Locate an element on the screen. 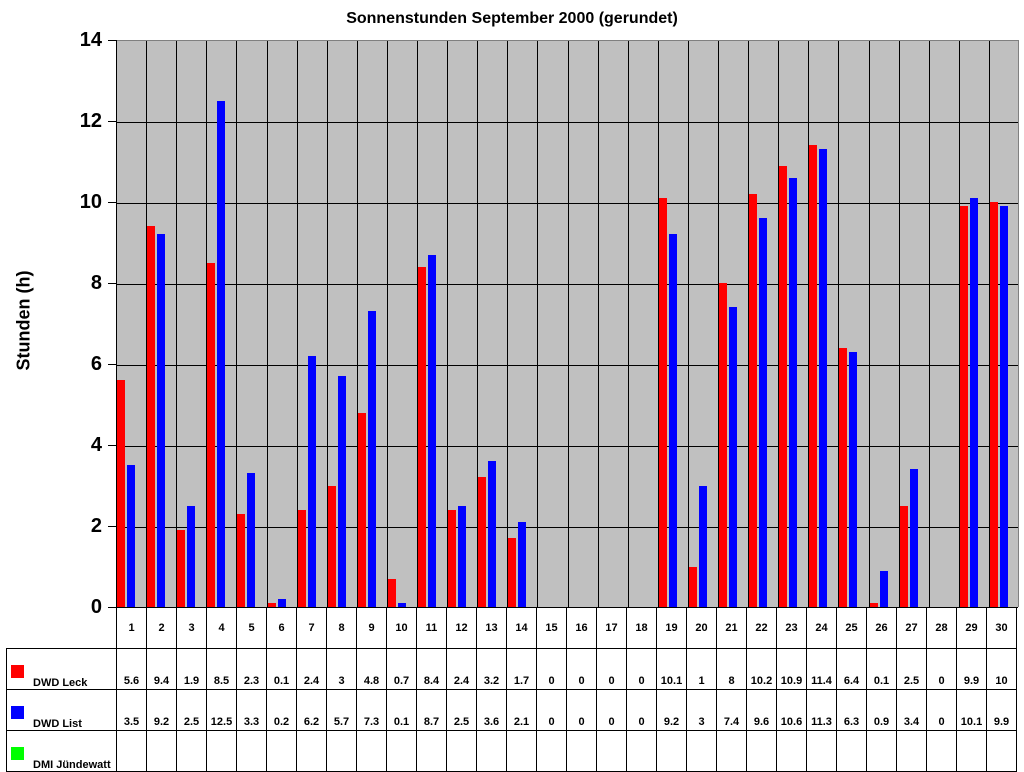  table-header-day: 5 is located at coordinates (251, 628).